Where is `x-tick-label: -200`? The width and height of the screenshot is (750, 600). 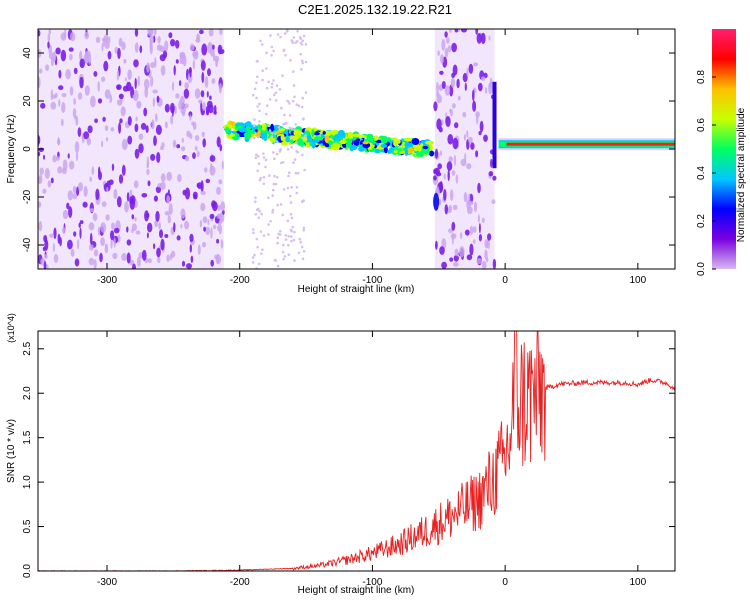 x-tick-label: -200 is located at coordinates (240, 582).